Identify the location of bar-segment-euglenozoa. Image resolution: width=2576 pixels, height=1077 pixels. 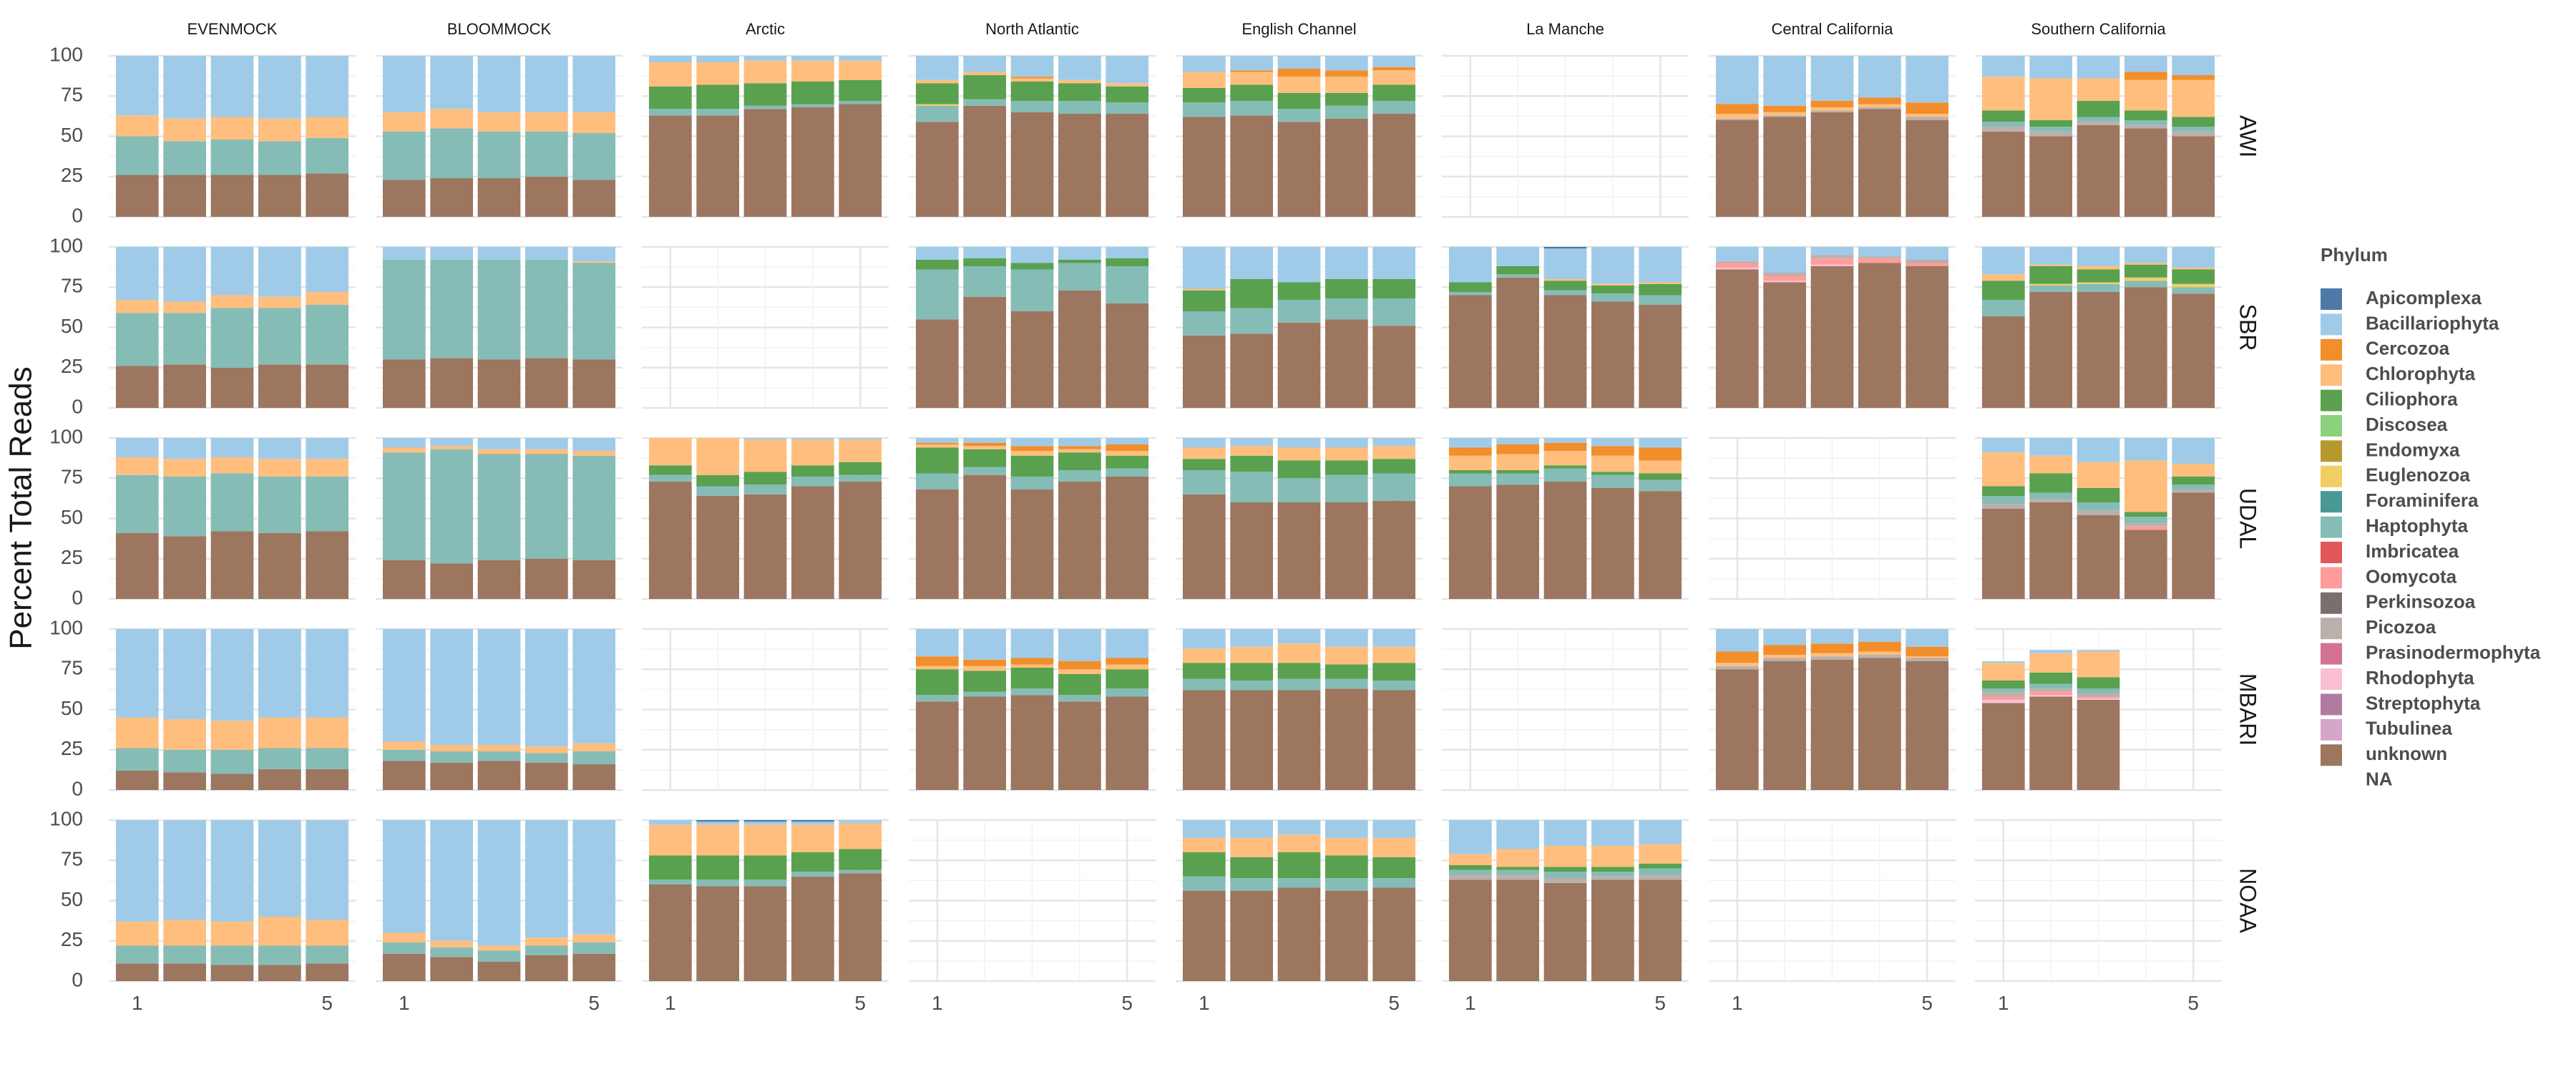
(937, 105).